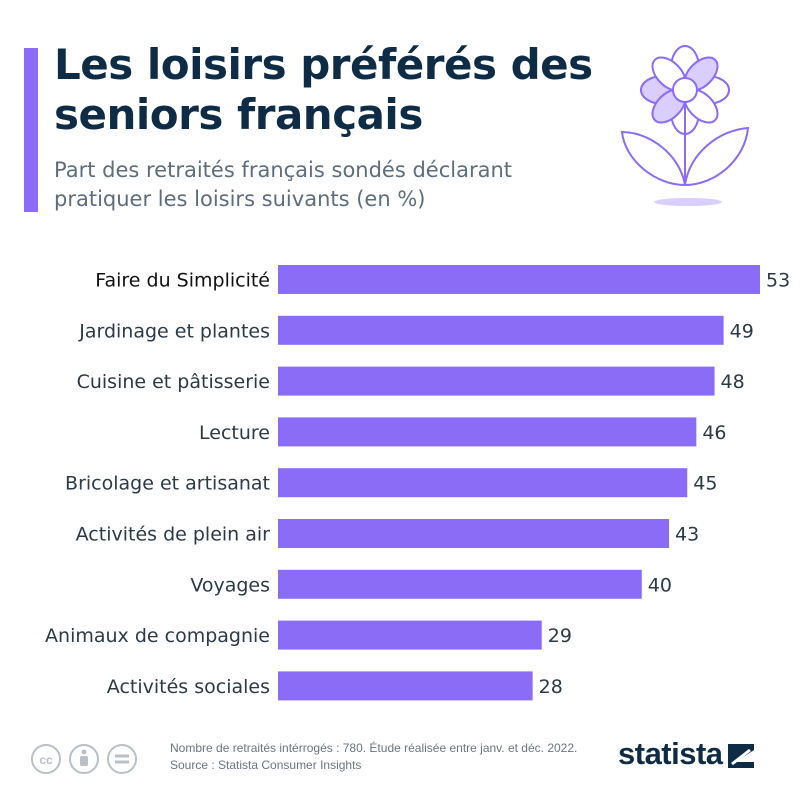 The width and height of the screenshot is (800, 800). I want to click on value-label: 28, so click(551, 687).